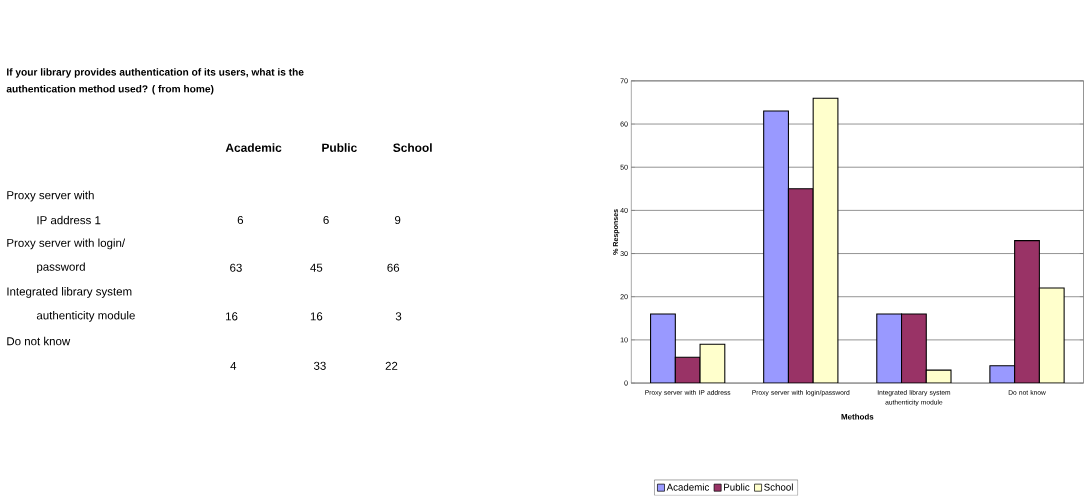  Describe the element at coordinates (316, 267) in the screenshot. I see `text: 45` at that location.